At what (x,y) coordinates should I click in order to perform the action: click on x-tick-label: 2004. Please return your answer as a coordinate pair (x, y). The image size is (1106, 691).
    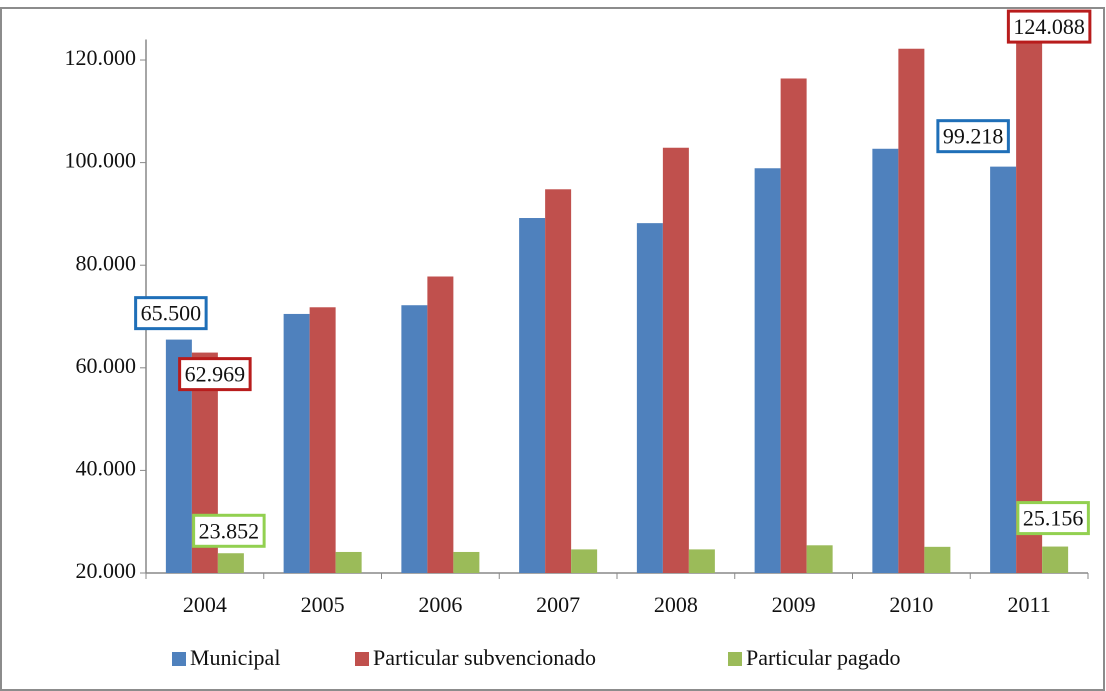
    Looking at the image, I should click on (205, 604).